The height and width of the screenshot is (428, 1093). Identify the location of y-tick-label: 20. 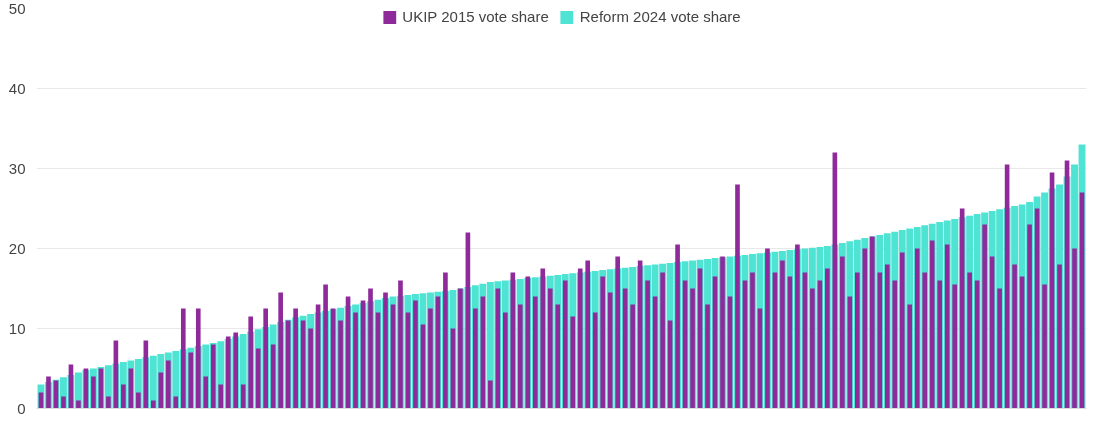
(17, 248).